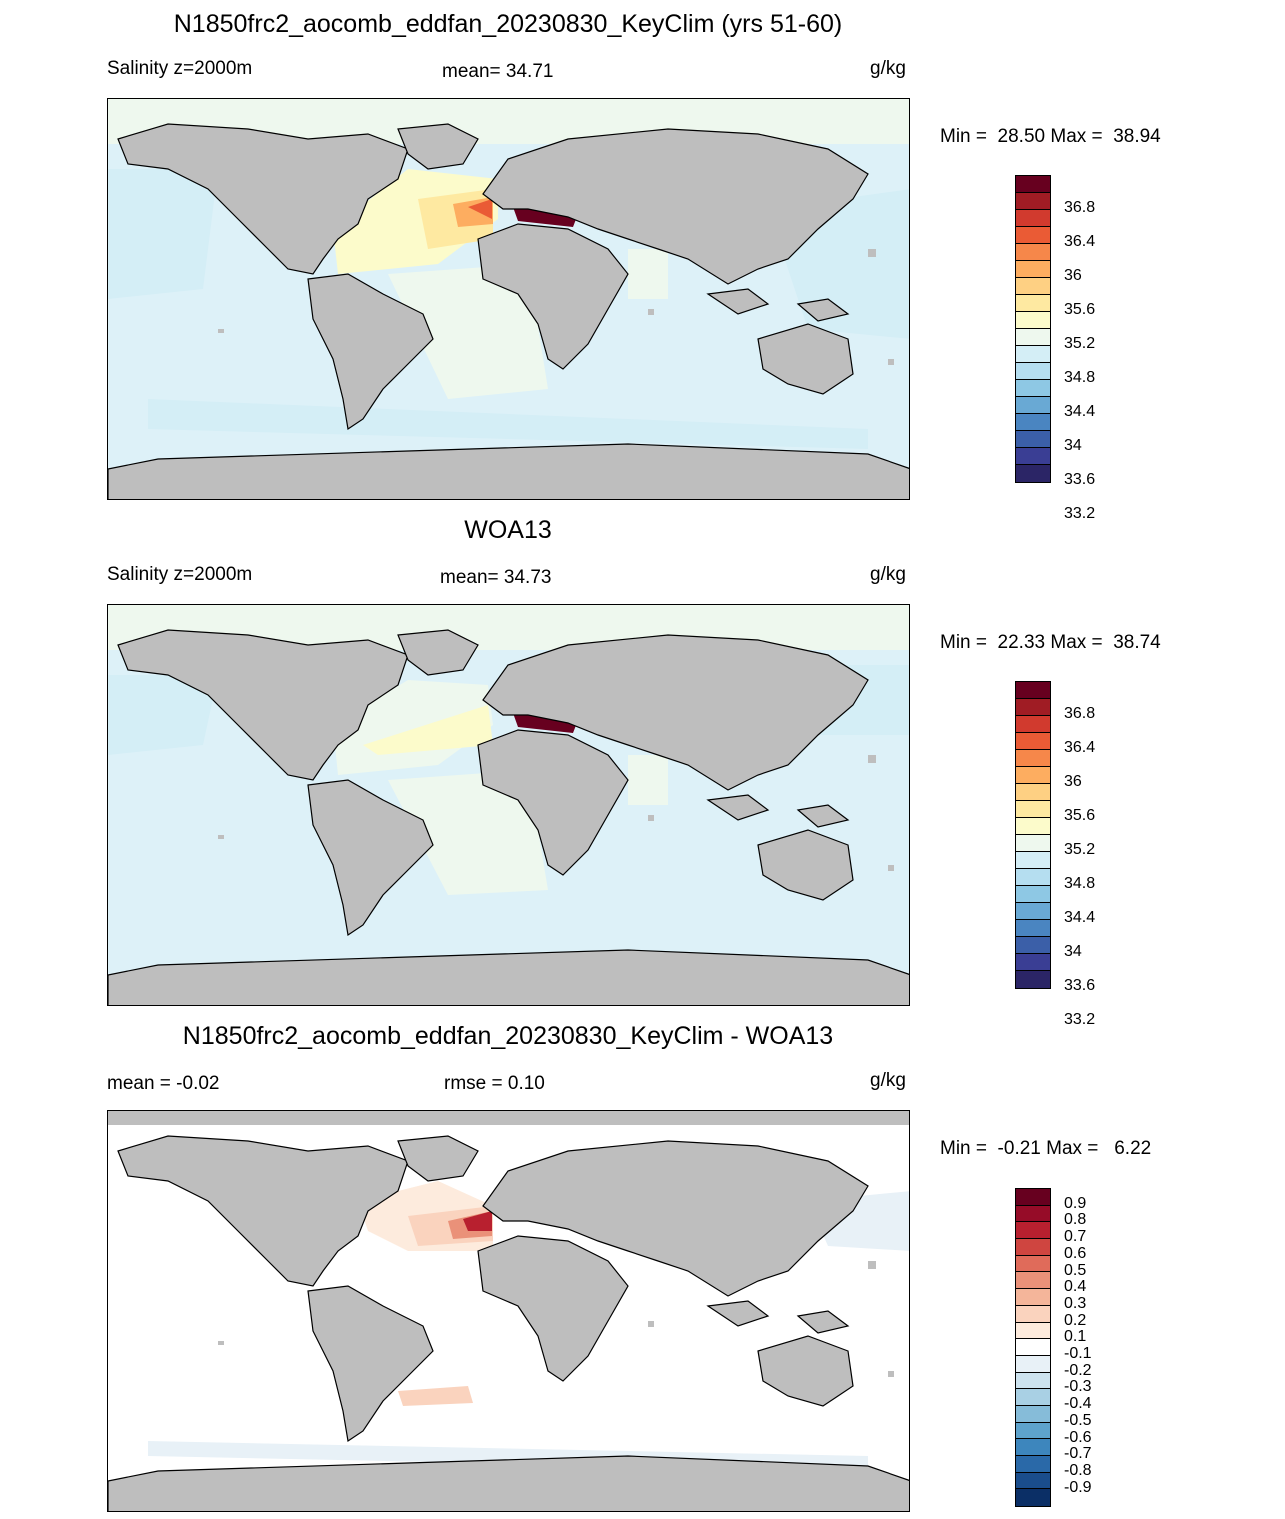 This screenshot has height=1519, width=1285. What do you see at coordinates (498, 71) in the screenshot?
I see `mean-label: mean= 34.71` at bounding box center [498, 71].